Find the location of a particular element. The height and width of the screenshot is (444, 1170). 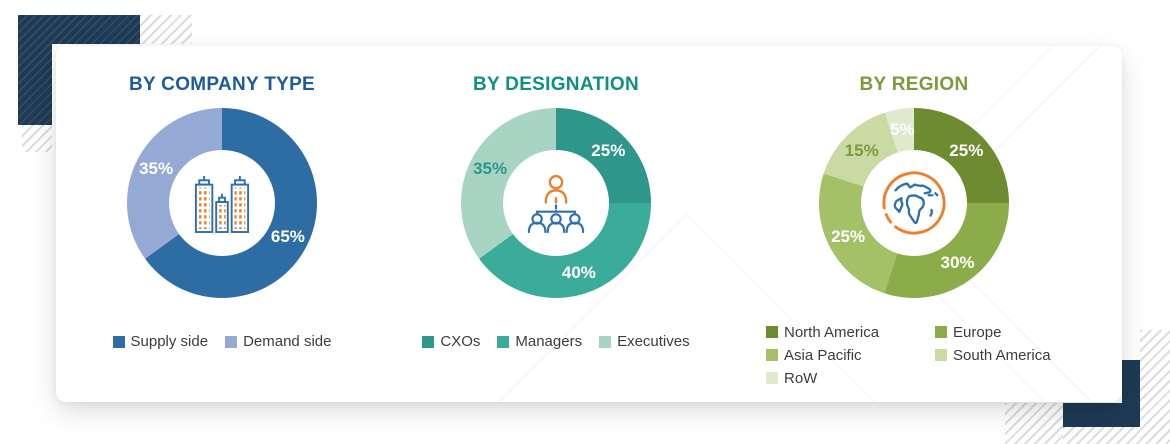

legend-label: RoW is located at coordinates (801, 378).